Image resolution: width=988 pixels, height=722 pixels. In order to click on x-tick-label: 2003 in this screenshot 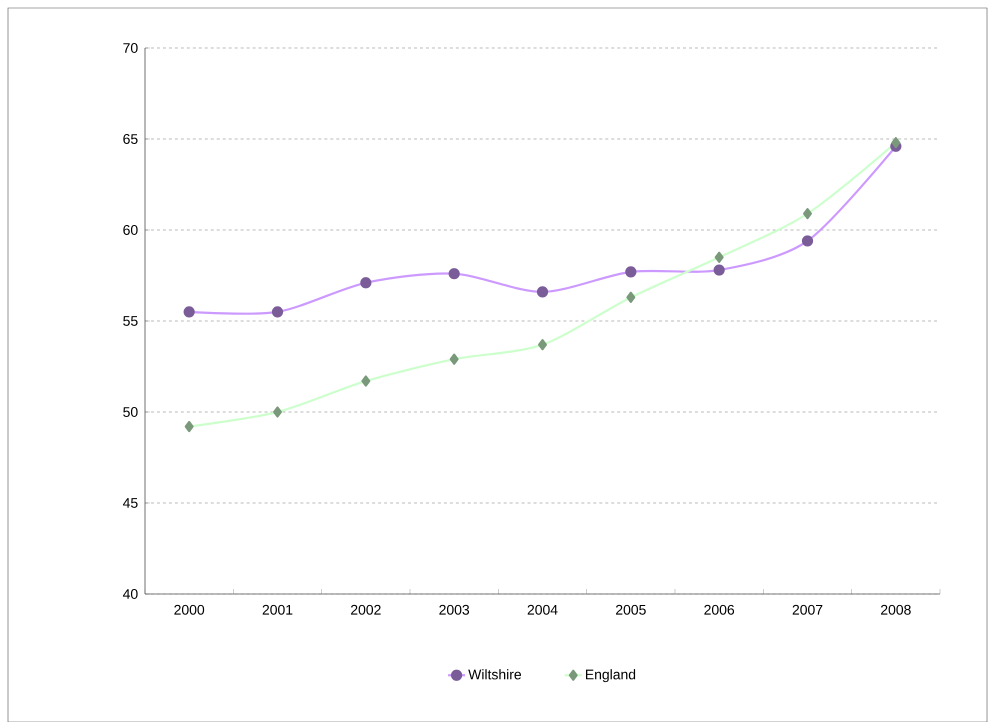, I will do `click(454, 609)`.